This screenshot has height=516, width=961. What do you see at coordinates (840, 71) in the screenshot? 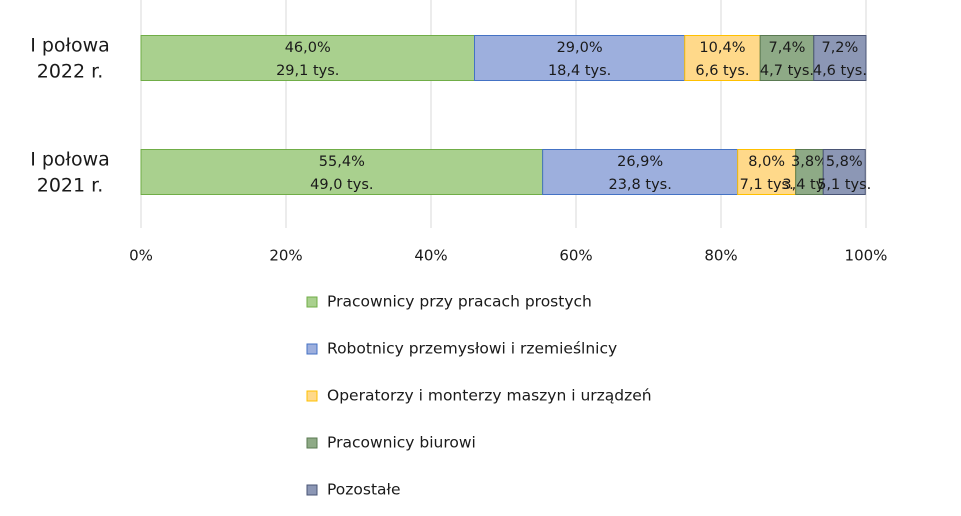
I see `data-label-value: 4,6 tys.` at bounding box center [840, 71].